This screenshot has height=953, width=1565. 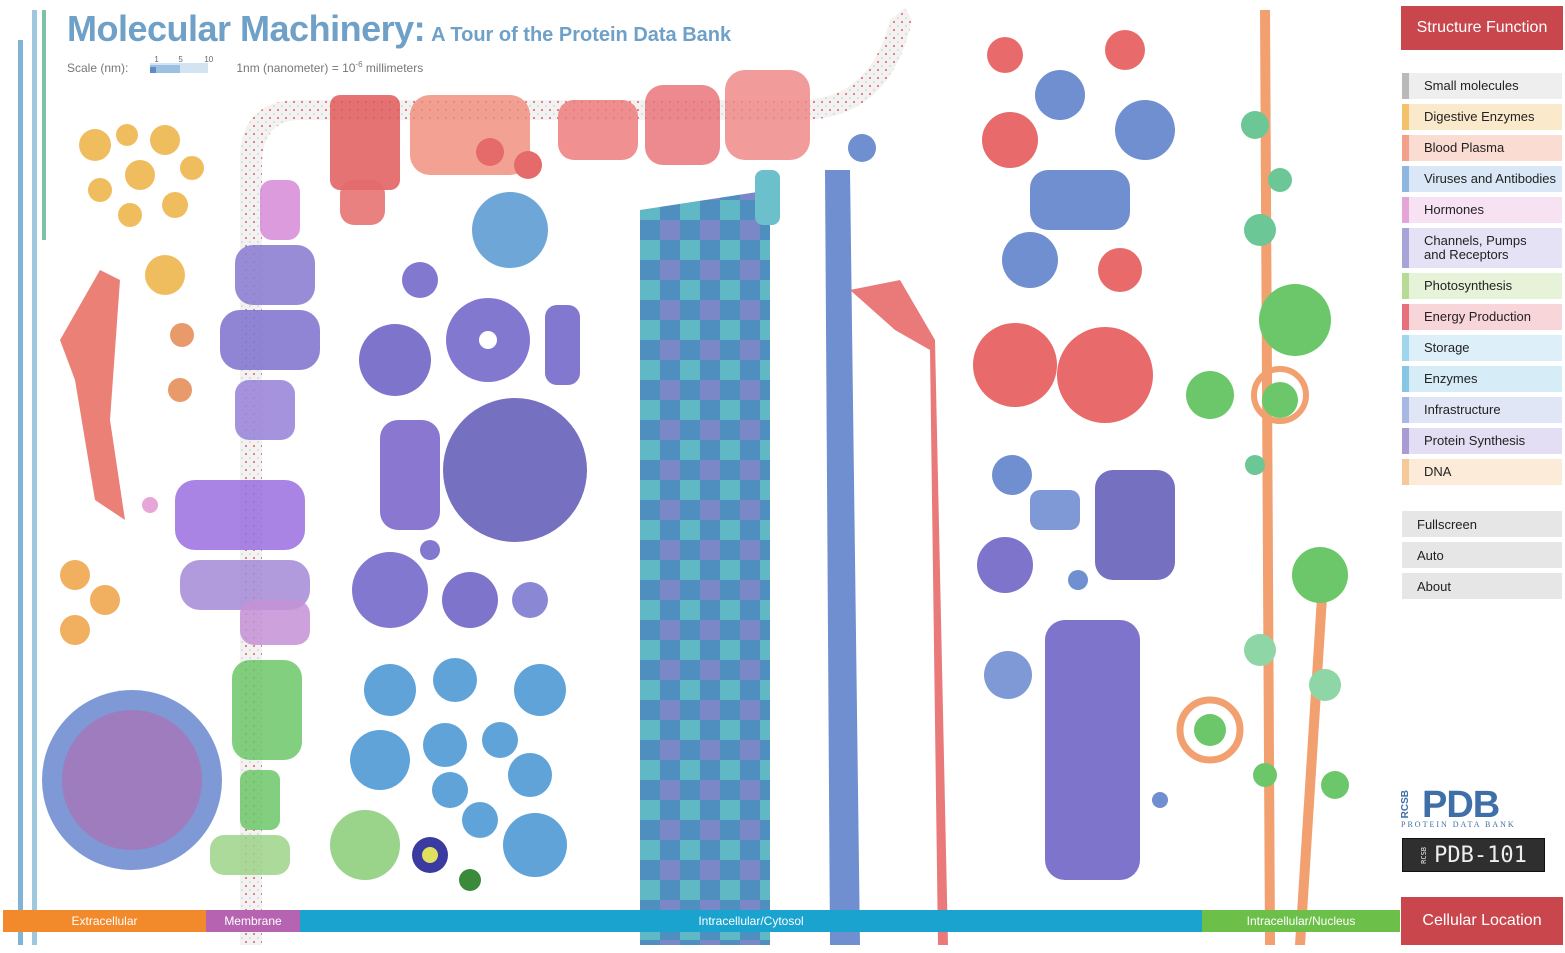 I want to click on category-item: Energy Production, so click(x=1482, y=317).